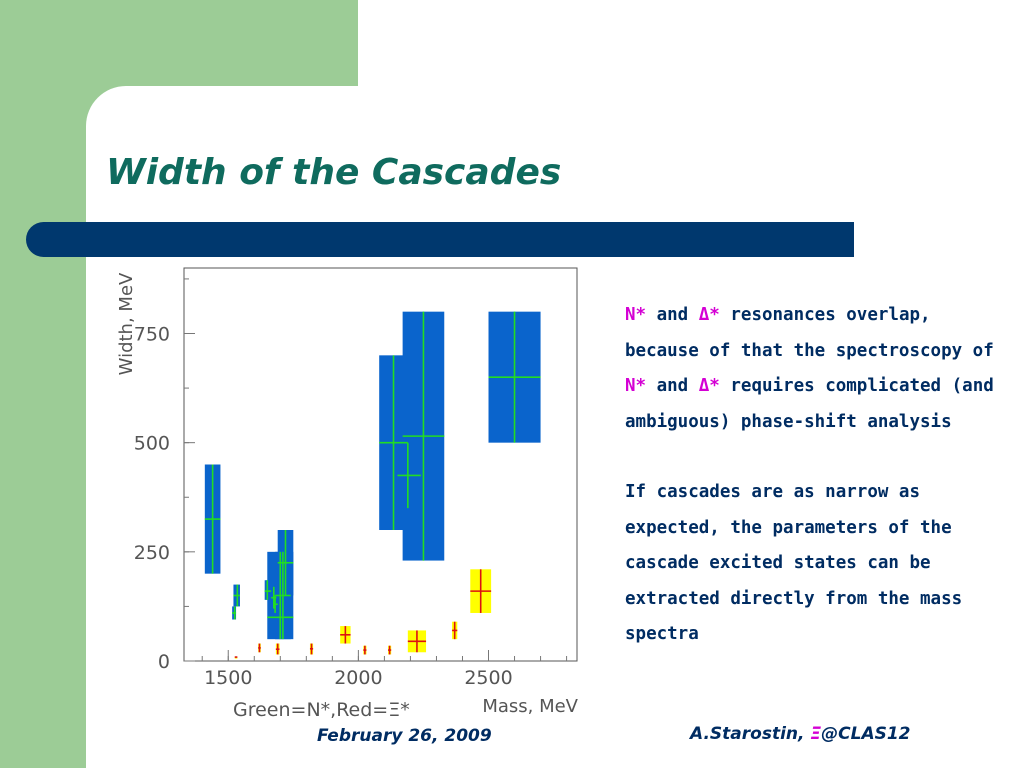  What do you see at coordinates (372, 484) in the screenshot?
I see `data-marks` at bounding box center [372, 484].